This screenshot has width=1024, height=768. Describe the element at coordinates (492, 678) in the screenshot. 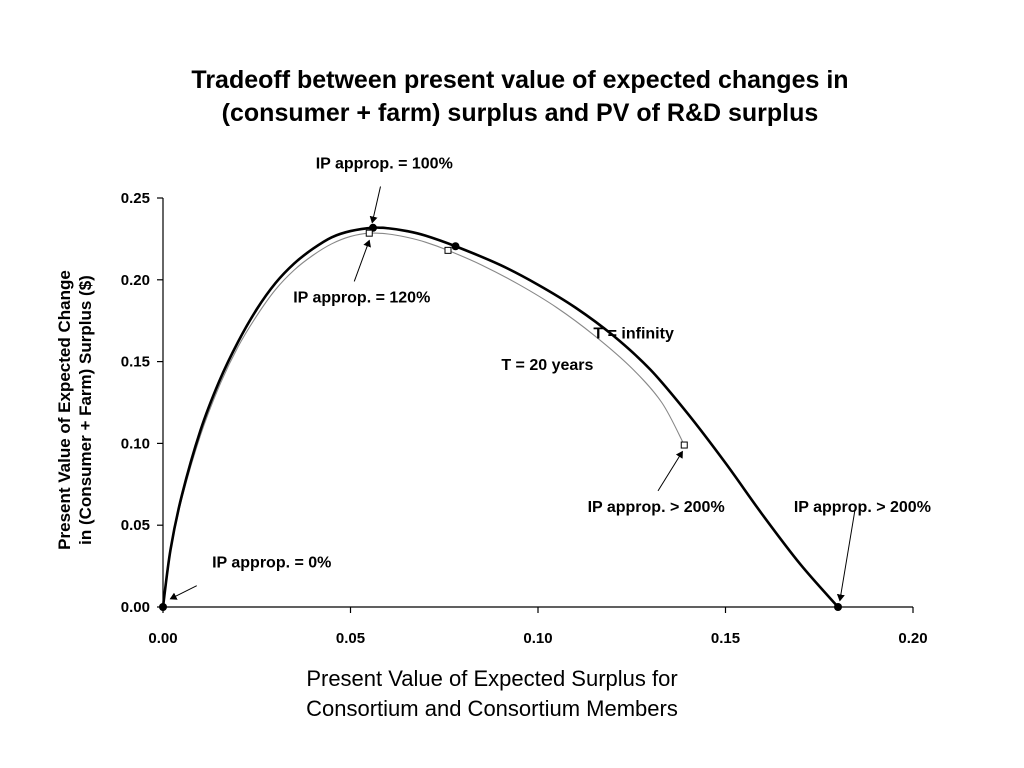

I see `x-axis-label-line-1: Present Value of Expected Surplus for` at that location.